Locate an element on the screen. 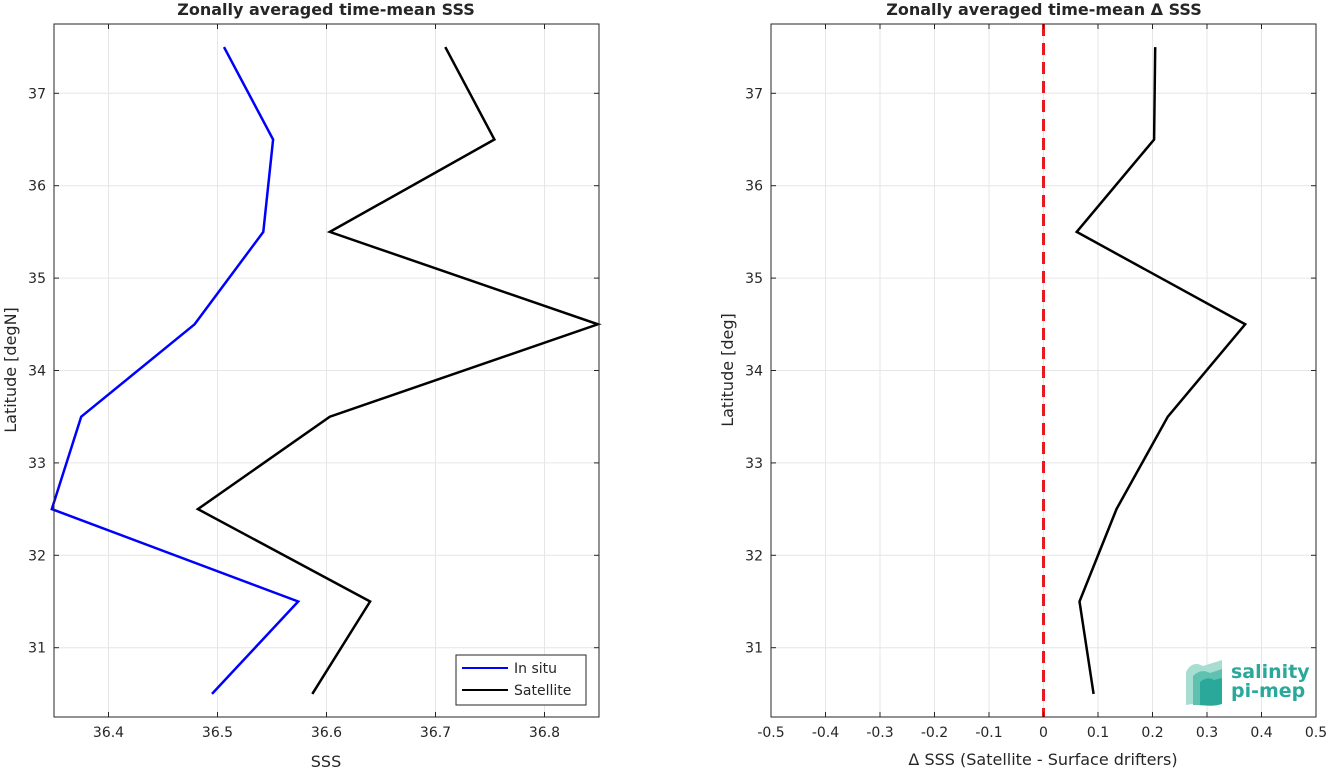  right-chart-title: Zonally averaged time-mean Δ SSS is located at coordinates (1044, 9).